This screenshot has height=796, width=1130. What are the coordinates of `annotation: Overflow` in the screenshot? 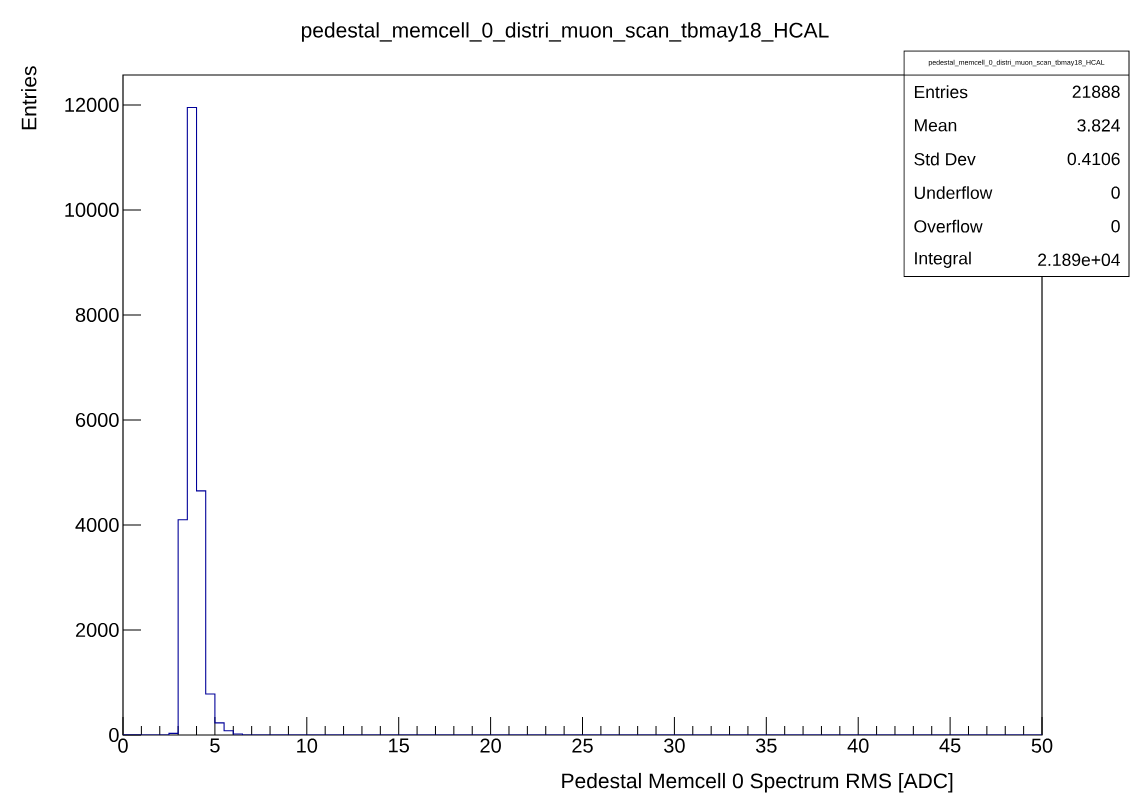 It's located at (948, 226).